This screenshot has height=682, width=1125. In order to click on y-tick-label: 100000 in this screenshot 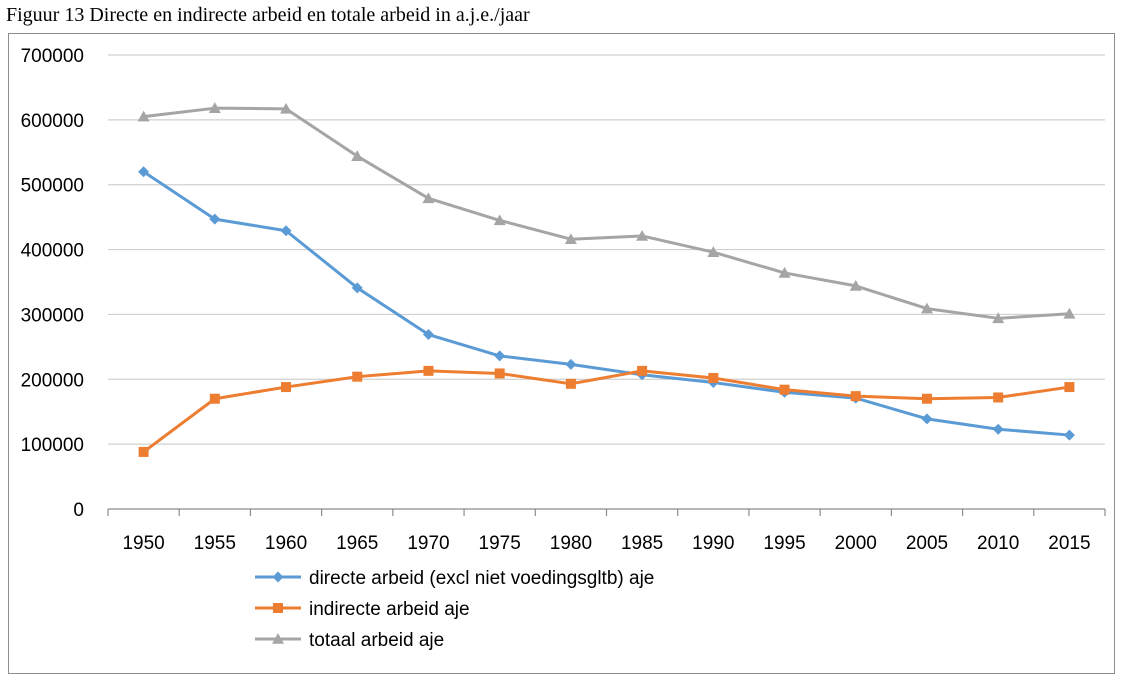, I will do `click(52, 445)`.